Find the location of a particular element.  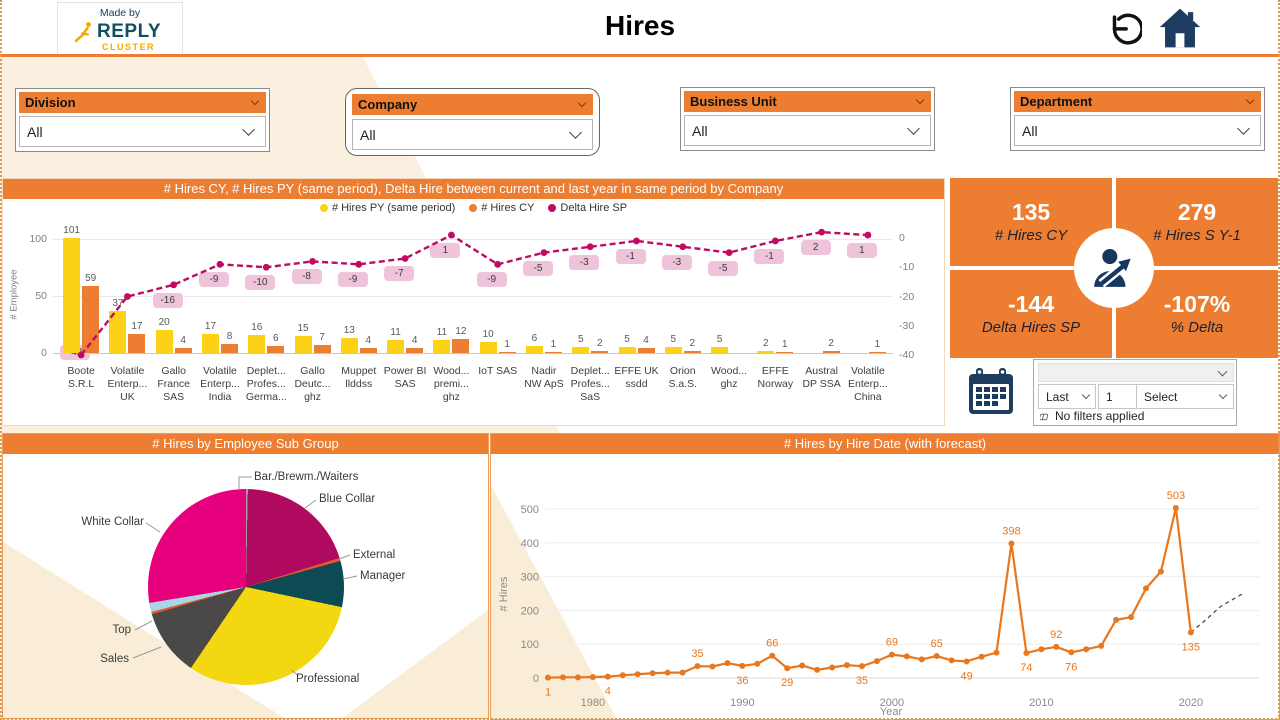

filter-company-select: All is located at coordinates (472, 134).